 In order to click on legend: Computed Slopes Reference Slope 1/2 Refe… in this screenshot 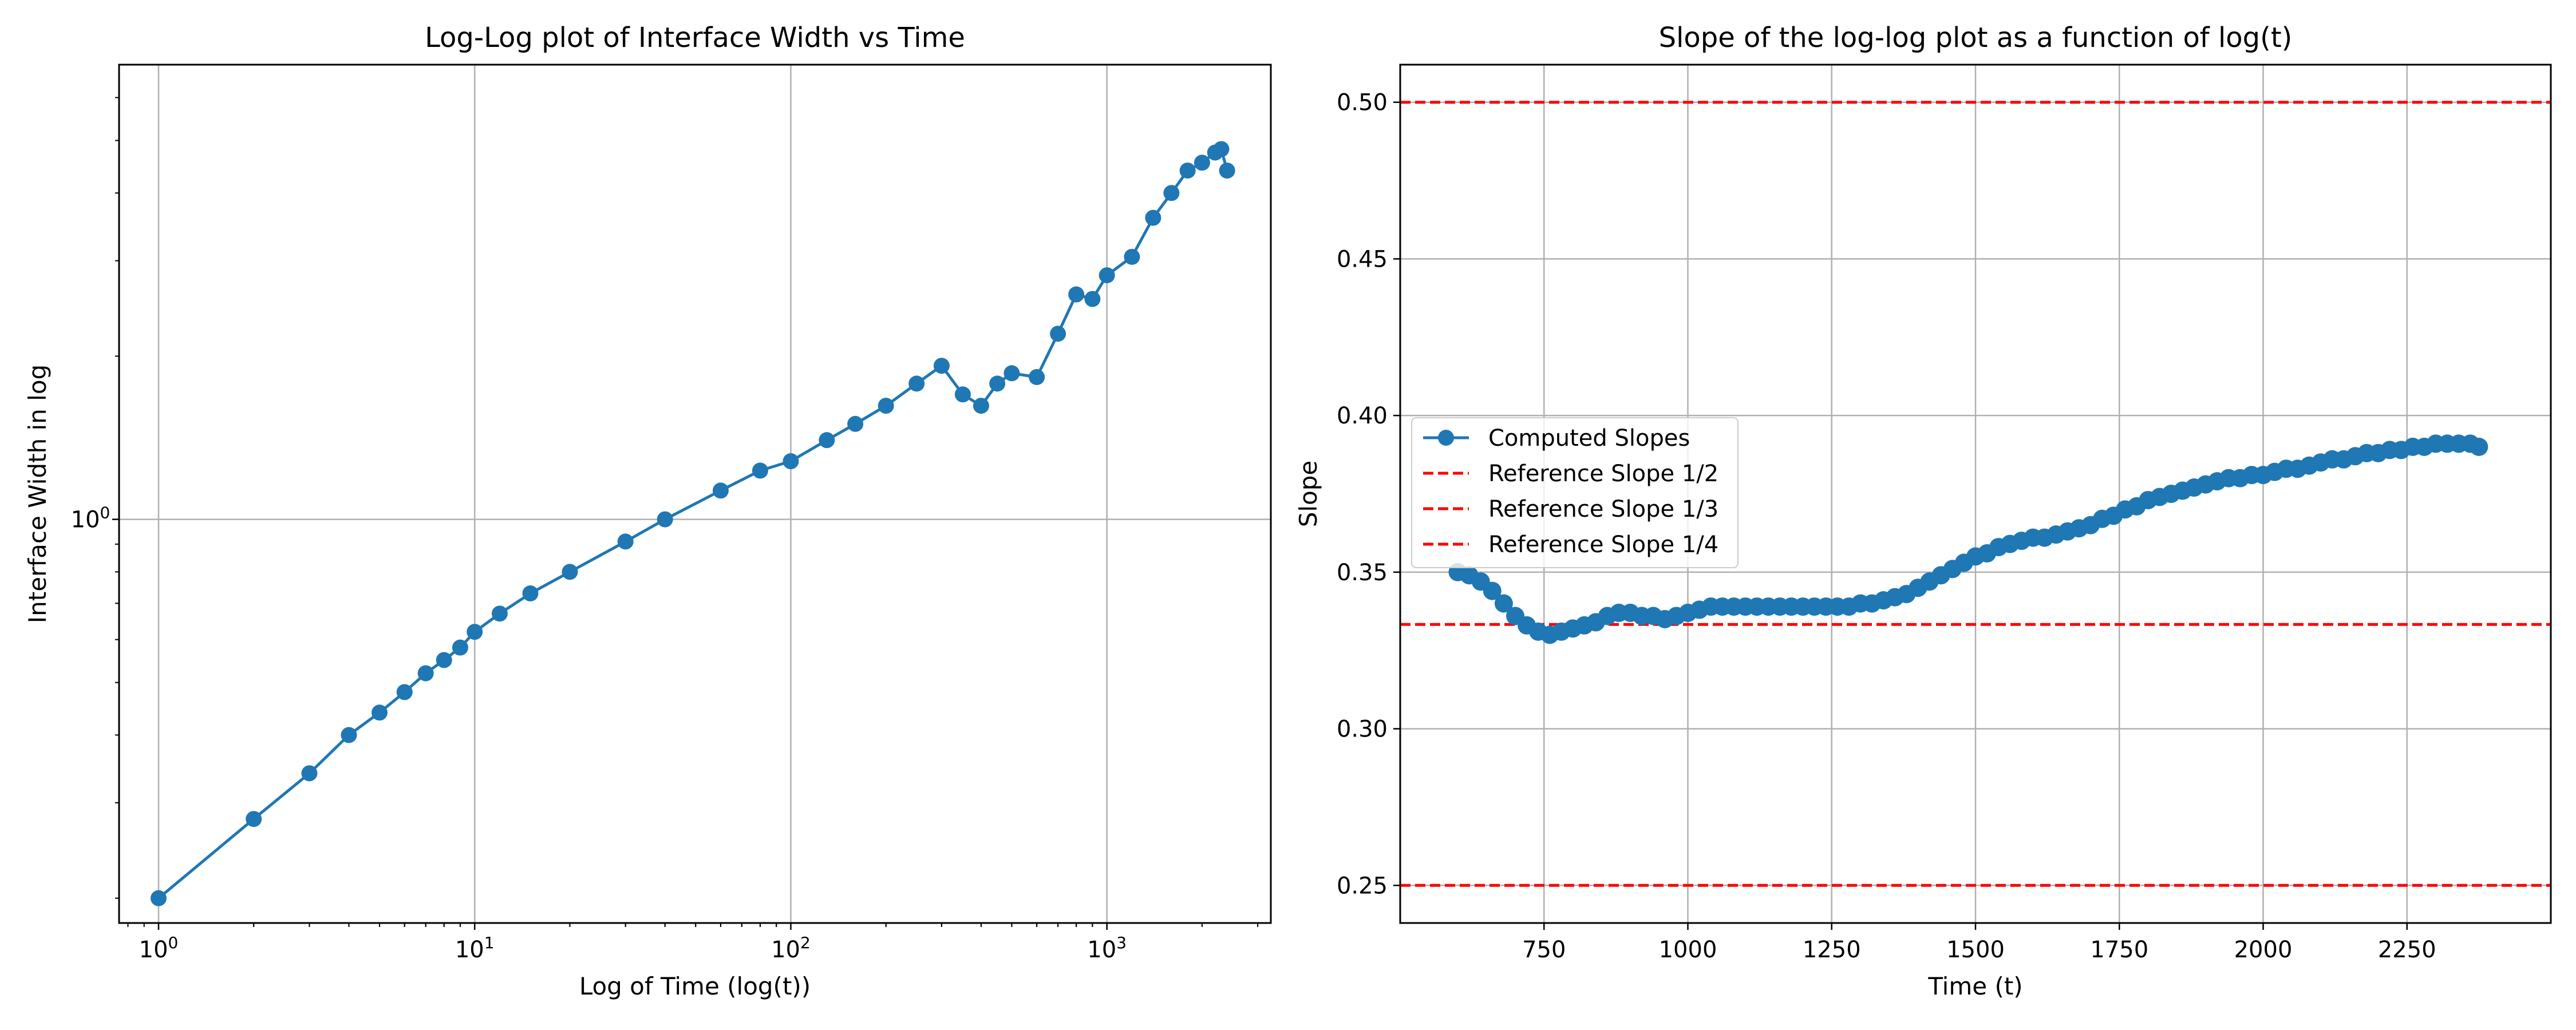, I will do `click(1575, 492)`.